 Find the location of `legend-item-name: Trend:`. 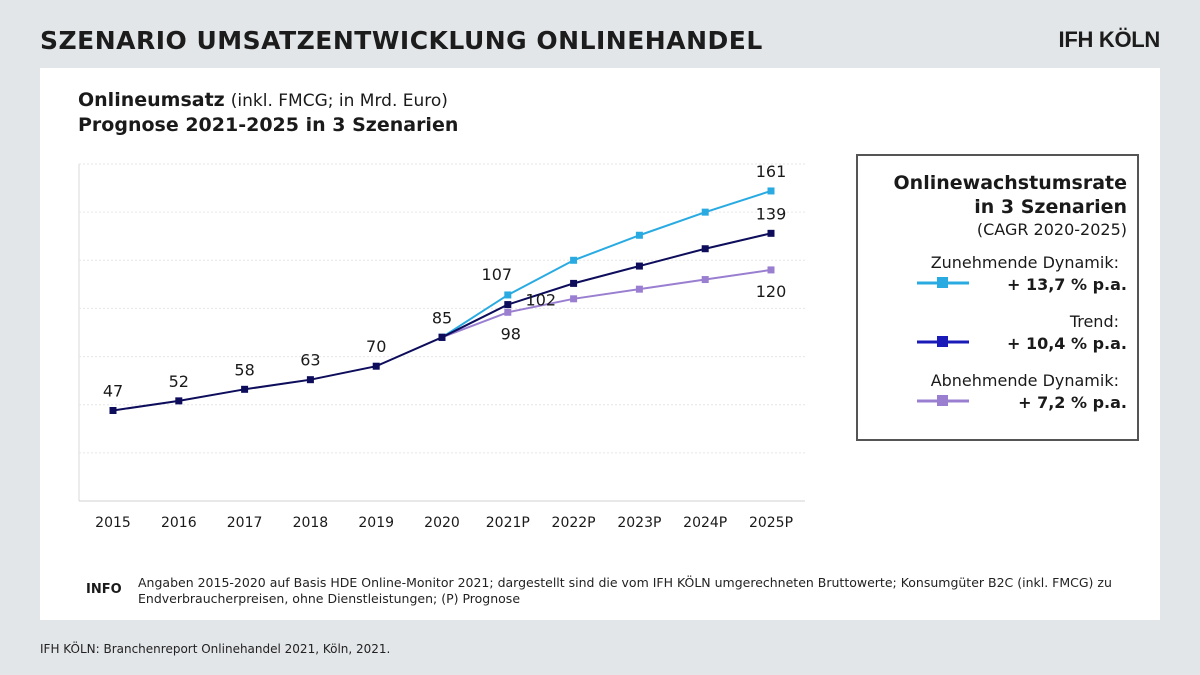

legend-item-name: Trend: is located at coordinates (1094, 321).